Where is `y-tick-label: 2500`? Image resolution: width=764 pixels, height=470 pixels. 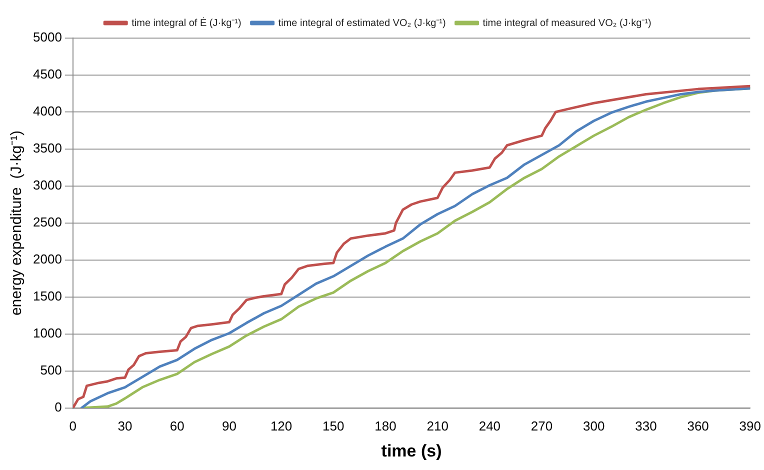
y-tick-label: 2500 is located at coordinates (47, 222).